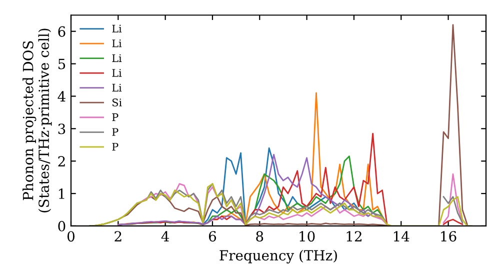  Describe the element at coordinates (278, 257) in the screenshot. I see `x-axis-title: Frequency (THz)` at that location.